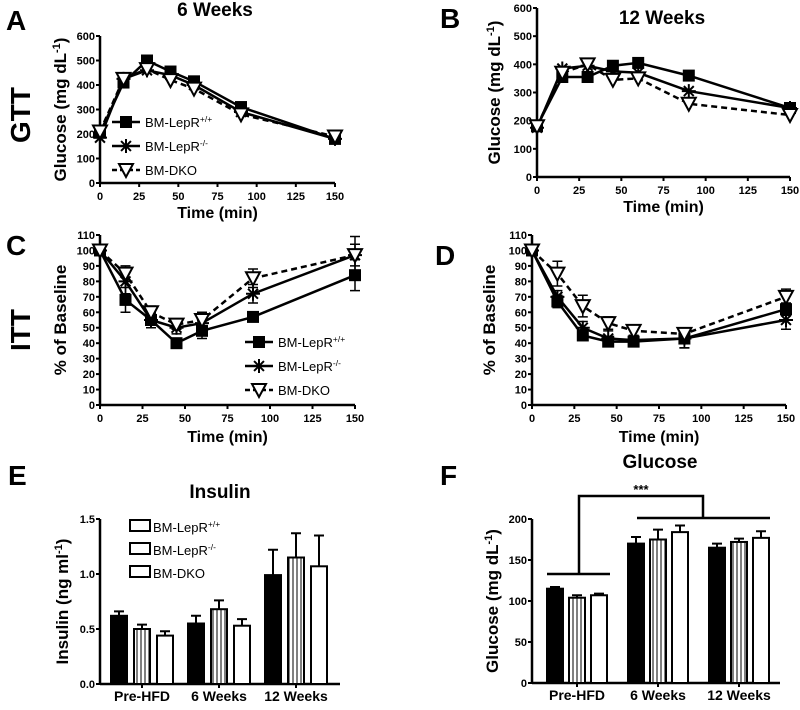 This screenshot has width=800, height=710. What do you see at coordinates (521, 375) in the screenshot?
I see `y-tick-label: 20` at bounding box center [521, 375].